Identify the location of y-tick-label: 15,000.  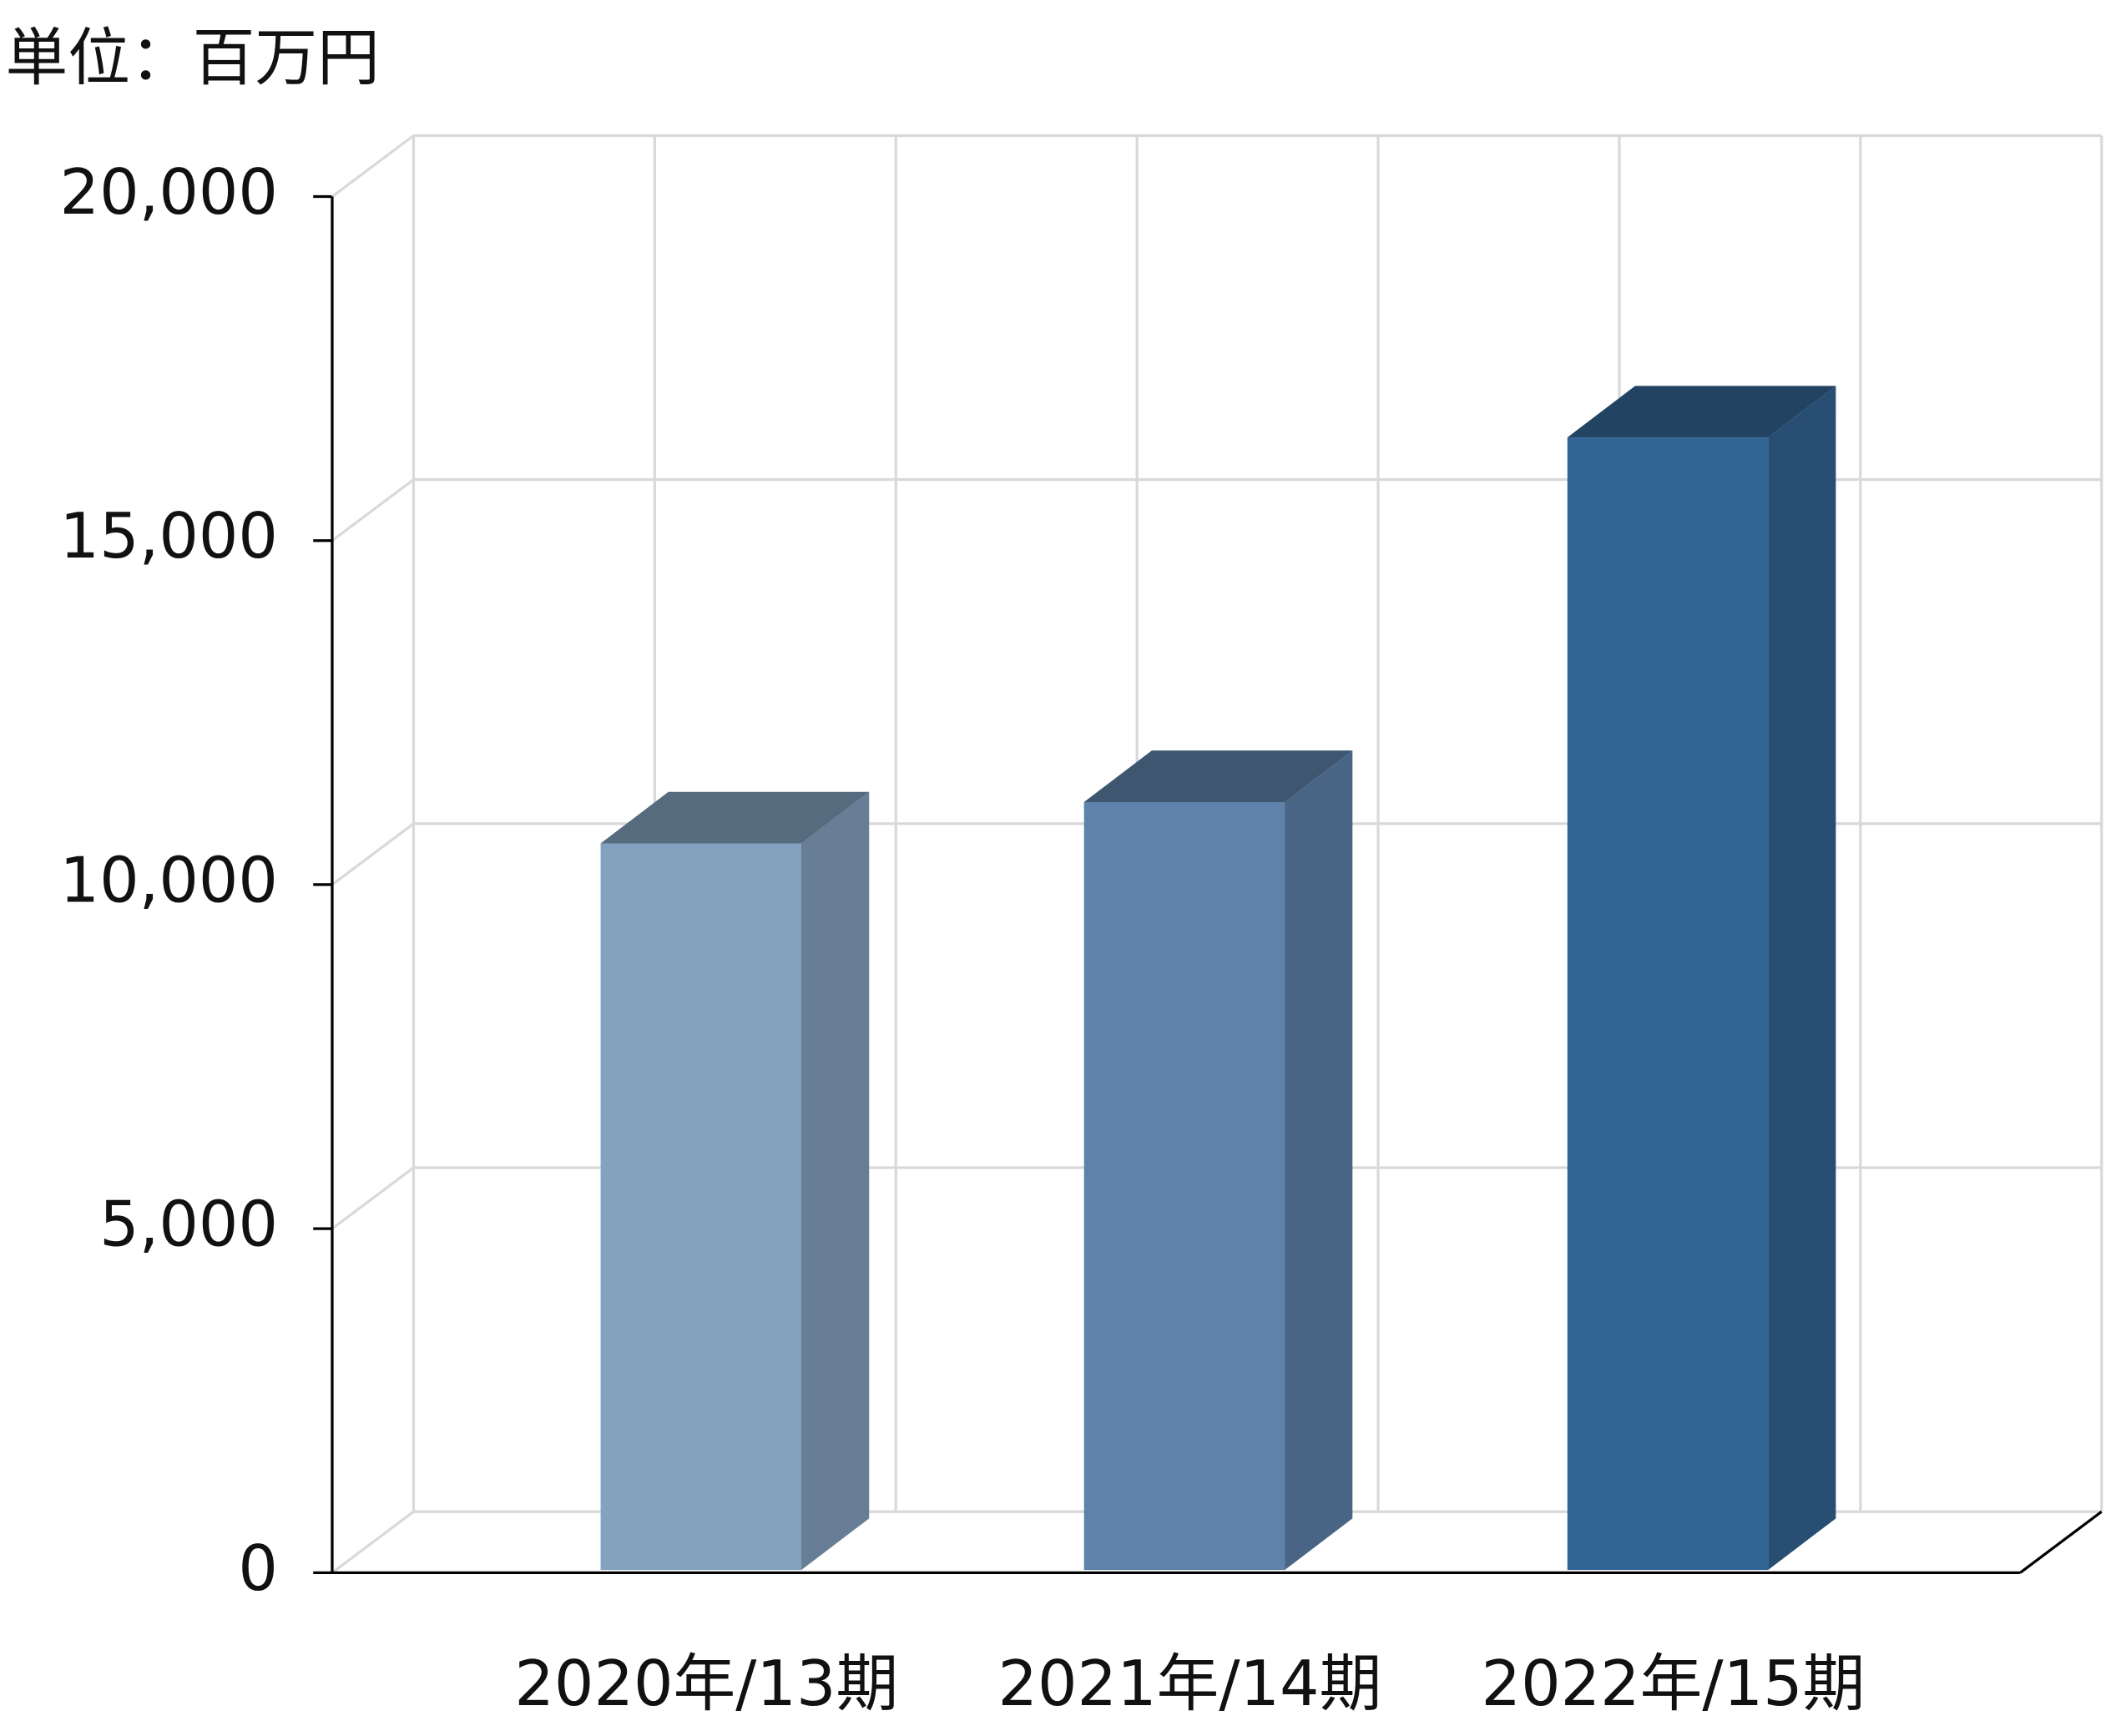
(169, 536).